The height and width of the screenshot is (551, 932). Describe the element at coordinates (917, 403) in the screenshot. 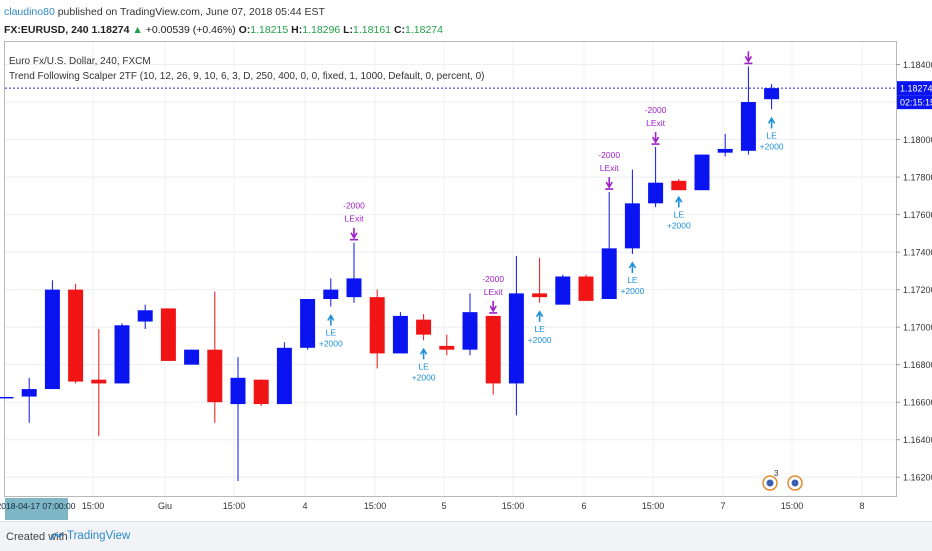

I see `y-tick-label: 1.16600` at that location.